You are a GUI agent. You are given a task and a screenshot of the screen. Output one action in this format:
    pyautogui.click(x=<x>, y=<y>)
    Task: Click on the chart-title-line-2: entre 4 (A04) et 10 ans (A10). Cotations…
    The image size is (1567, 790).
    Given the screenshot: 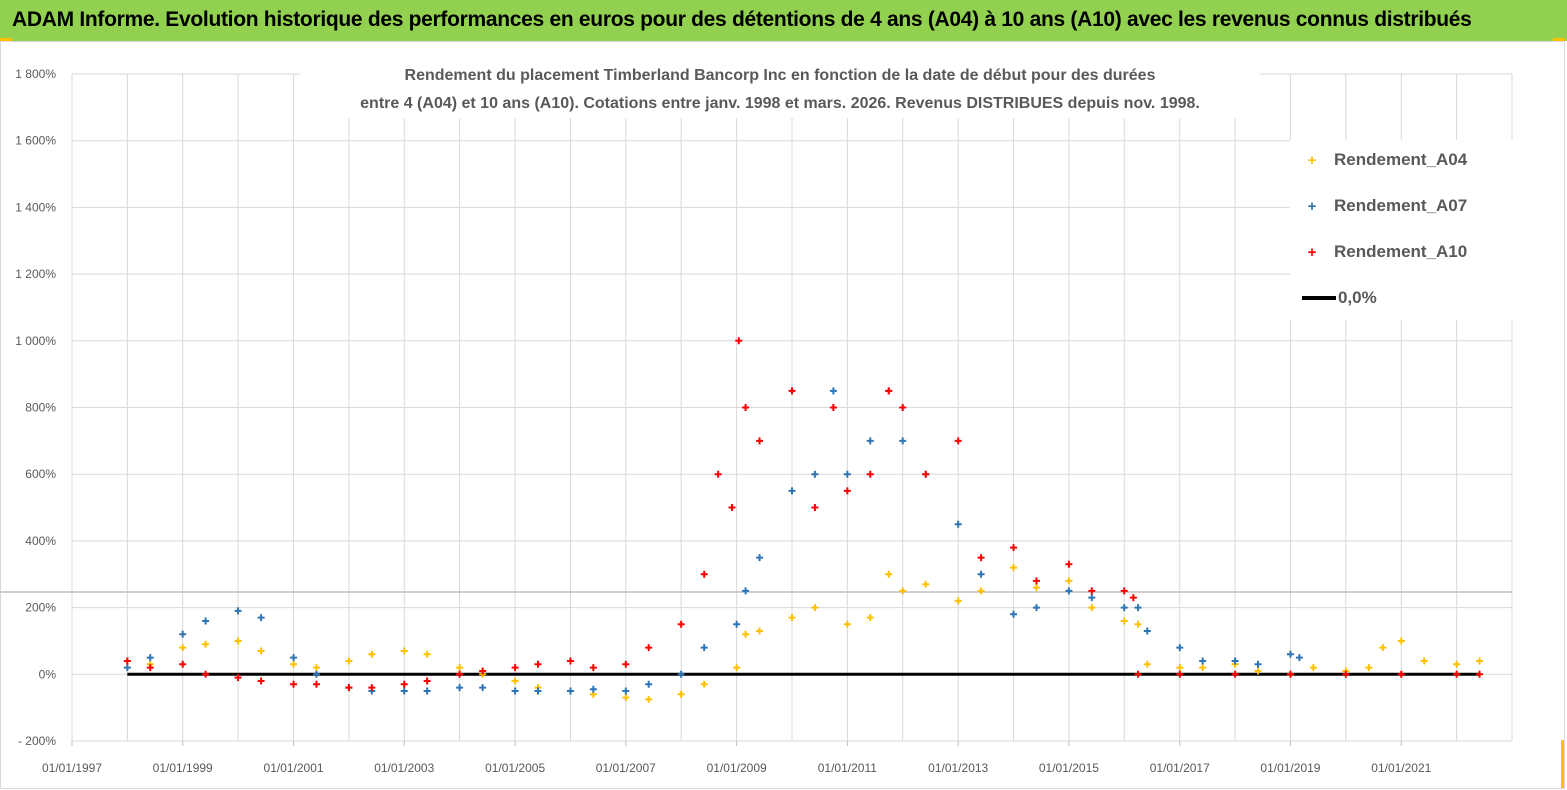 What is the action you would take?
    pyautogui.click(x=780, y=103)
    